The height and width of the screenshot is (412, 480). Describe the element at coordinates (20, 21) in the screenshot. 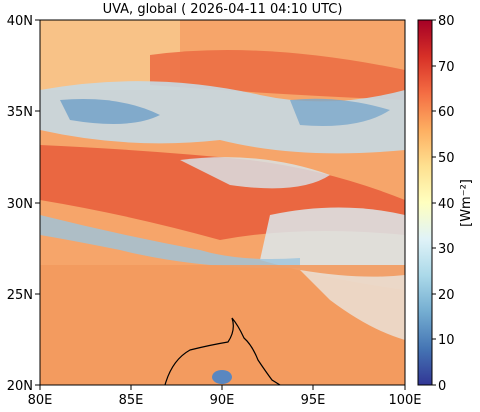

I see `y-tick-label: 40N` at that location.